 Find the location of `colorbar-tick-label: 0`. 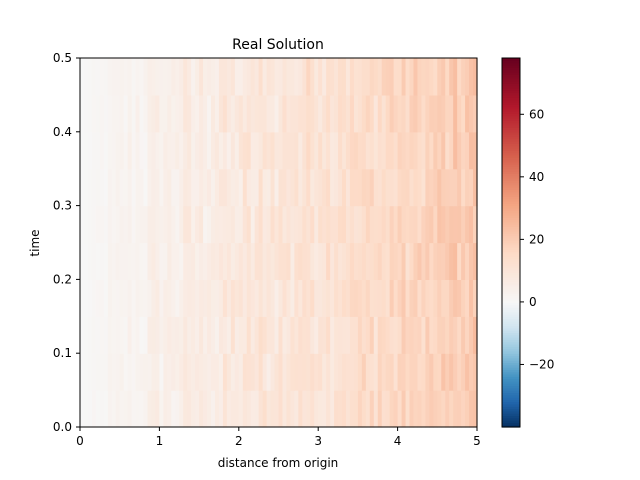

colorbar-tick-label: 0 is located at coordinates (533, 302).